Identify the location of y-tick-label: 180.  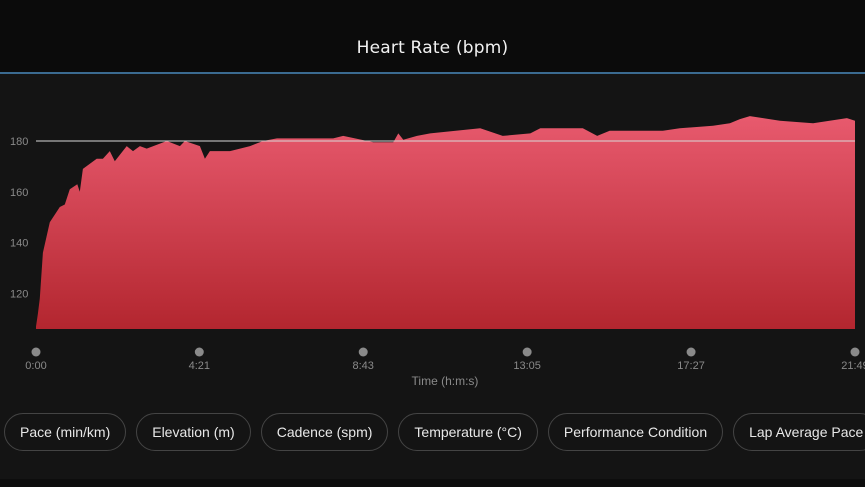
(19, 142).